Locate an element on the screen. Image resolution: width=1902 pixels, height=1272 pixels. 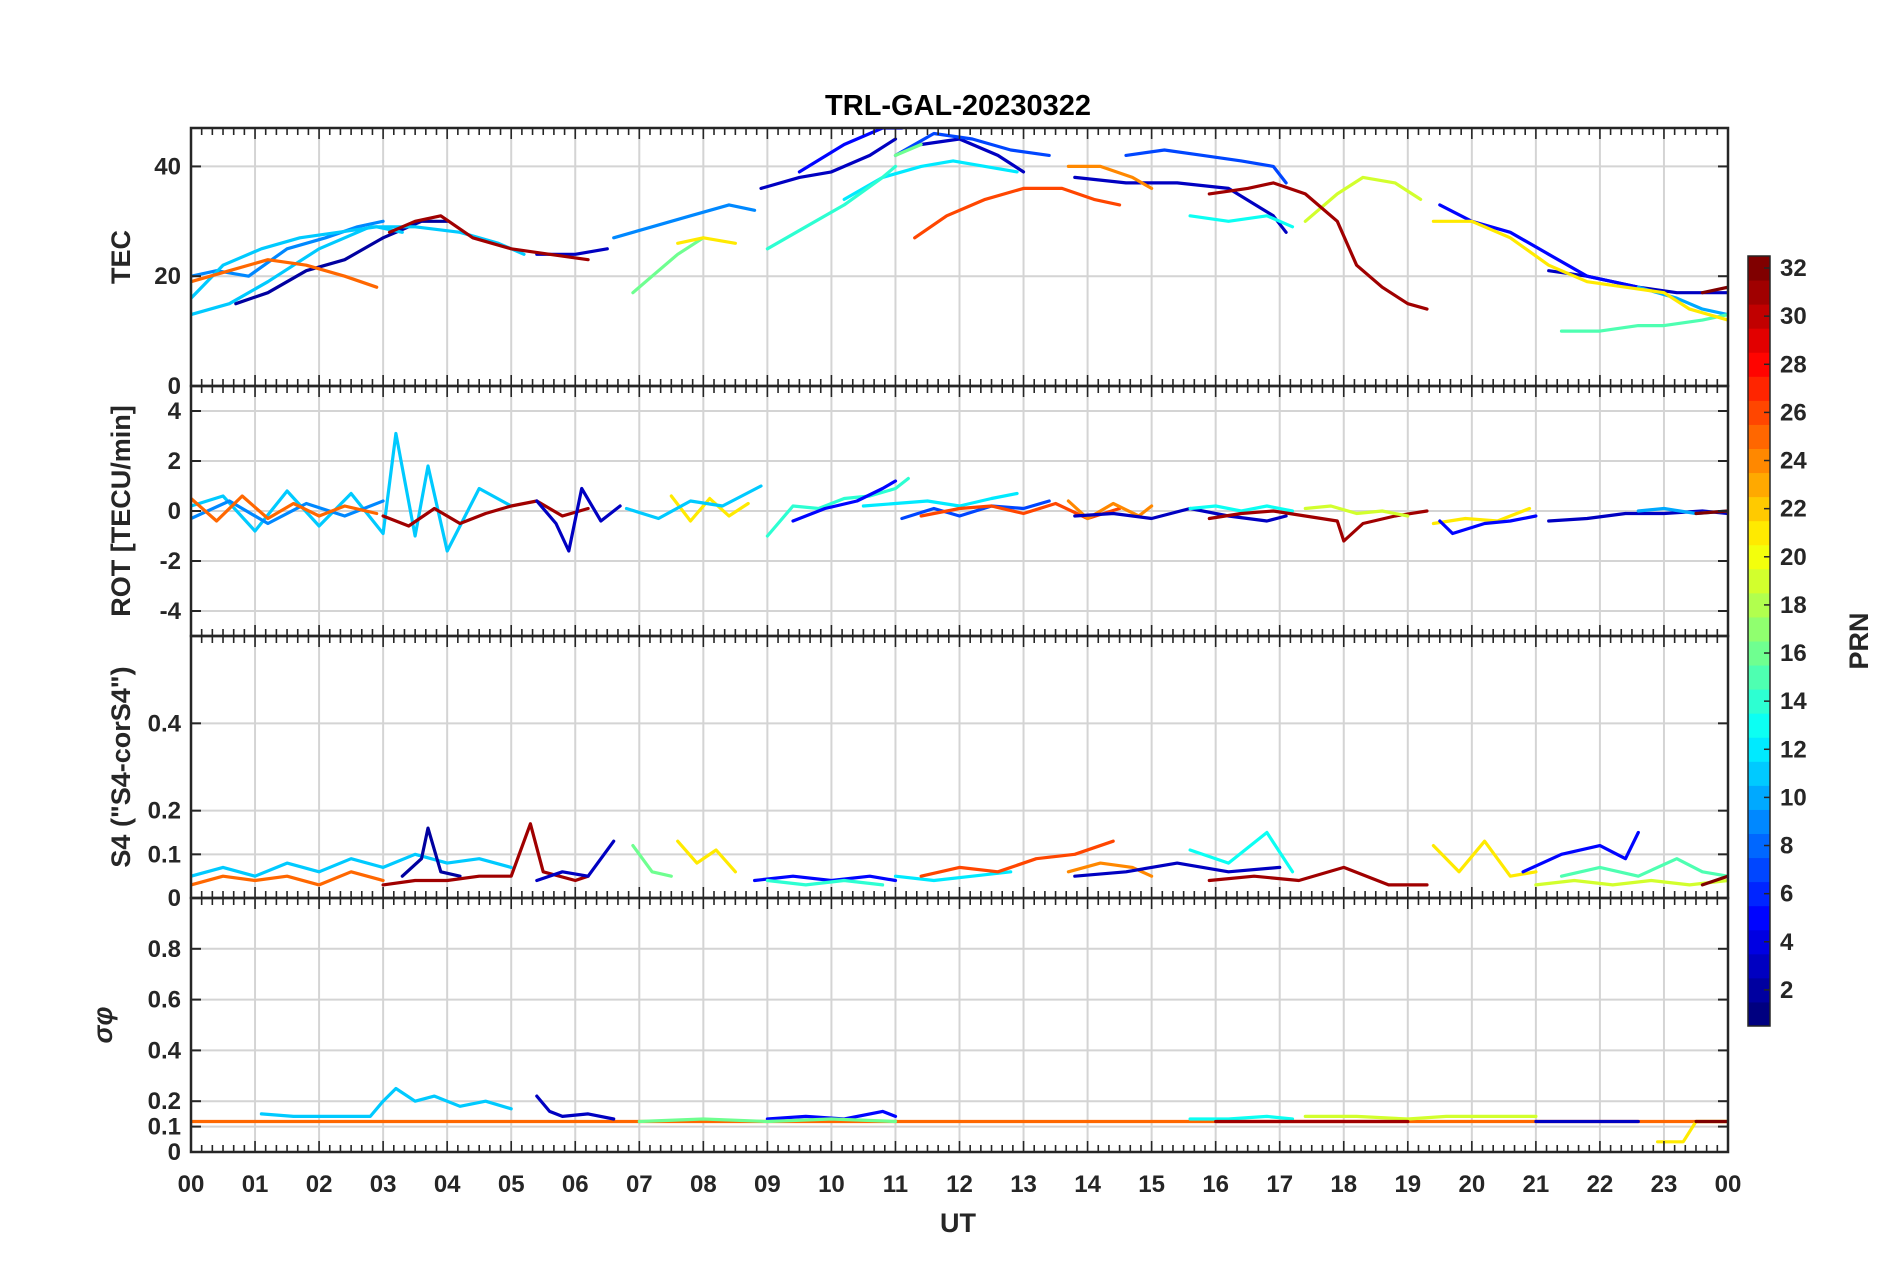
colorbar-tick-label: 8 is located at coordinates (1786, 846).